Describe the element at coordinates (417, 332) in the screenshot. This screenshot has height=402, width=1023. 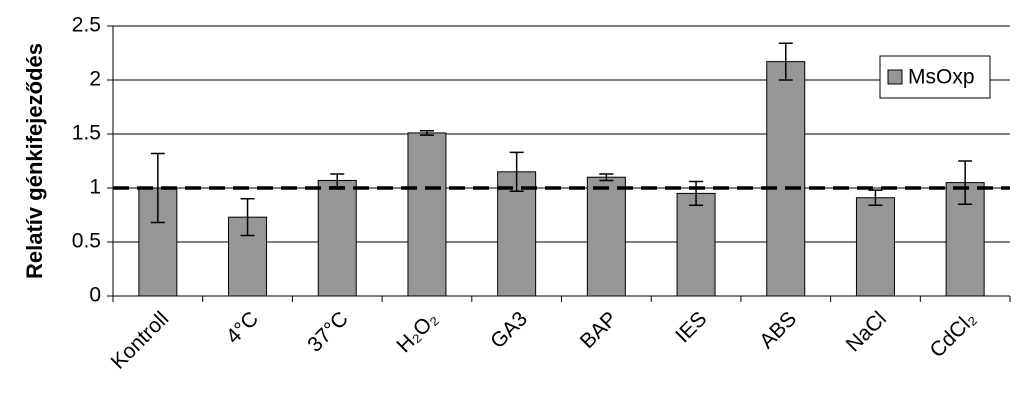
I see `x-tick-label: H₂O₂` at that location.